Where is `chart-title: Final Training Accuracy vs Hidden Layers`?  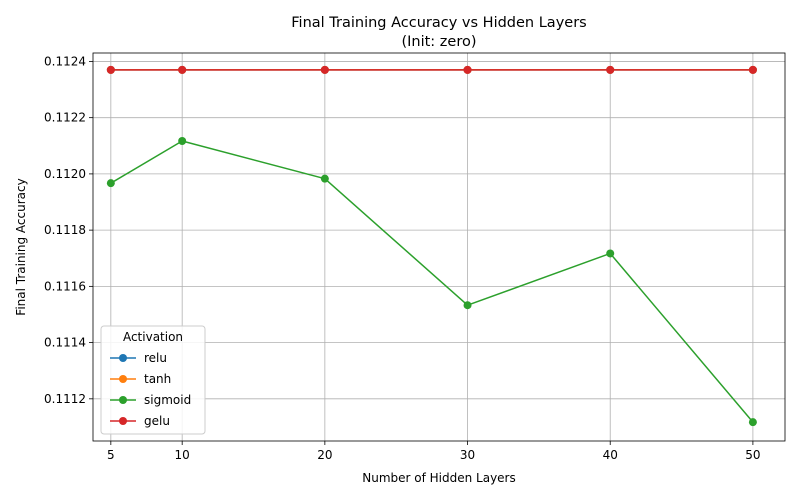 chart-title: Final Training Accuracy vs Hidden Layers is located at coordinates (438, 23).